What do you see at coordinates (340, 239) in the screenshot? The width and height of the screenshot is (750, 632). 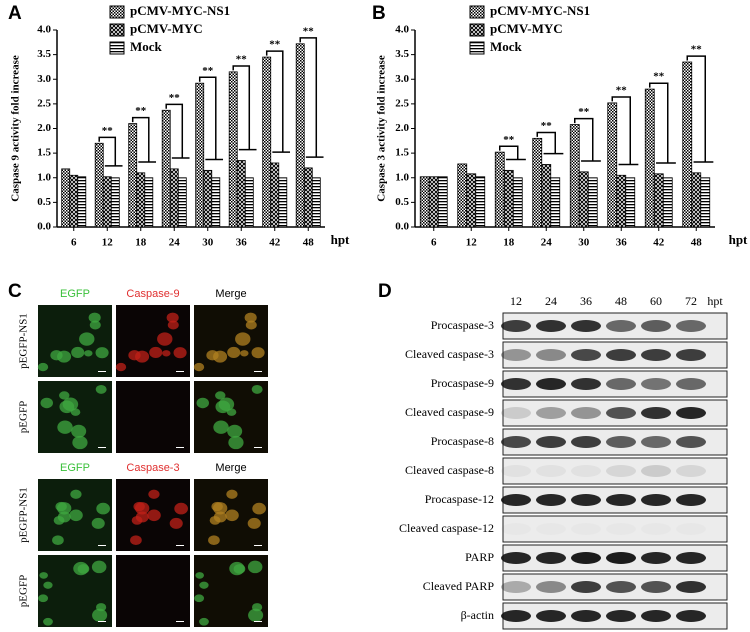 I see `x-axis-label: hpt` at bounding box center [340, 239].